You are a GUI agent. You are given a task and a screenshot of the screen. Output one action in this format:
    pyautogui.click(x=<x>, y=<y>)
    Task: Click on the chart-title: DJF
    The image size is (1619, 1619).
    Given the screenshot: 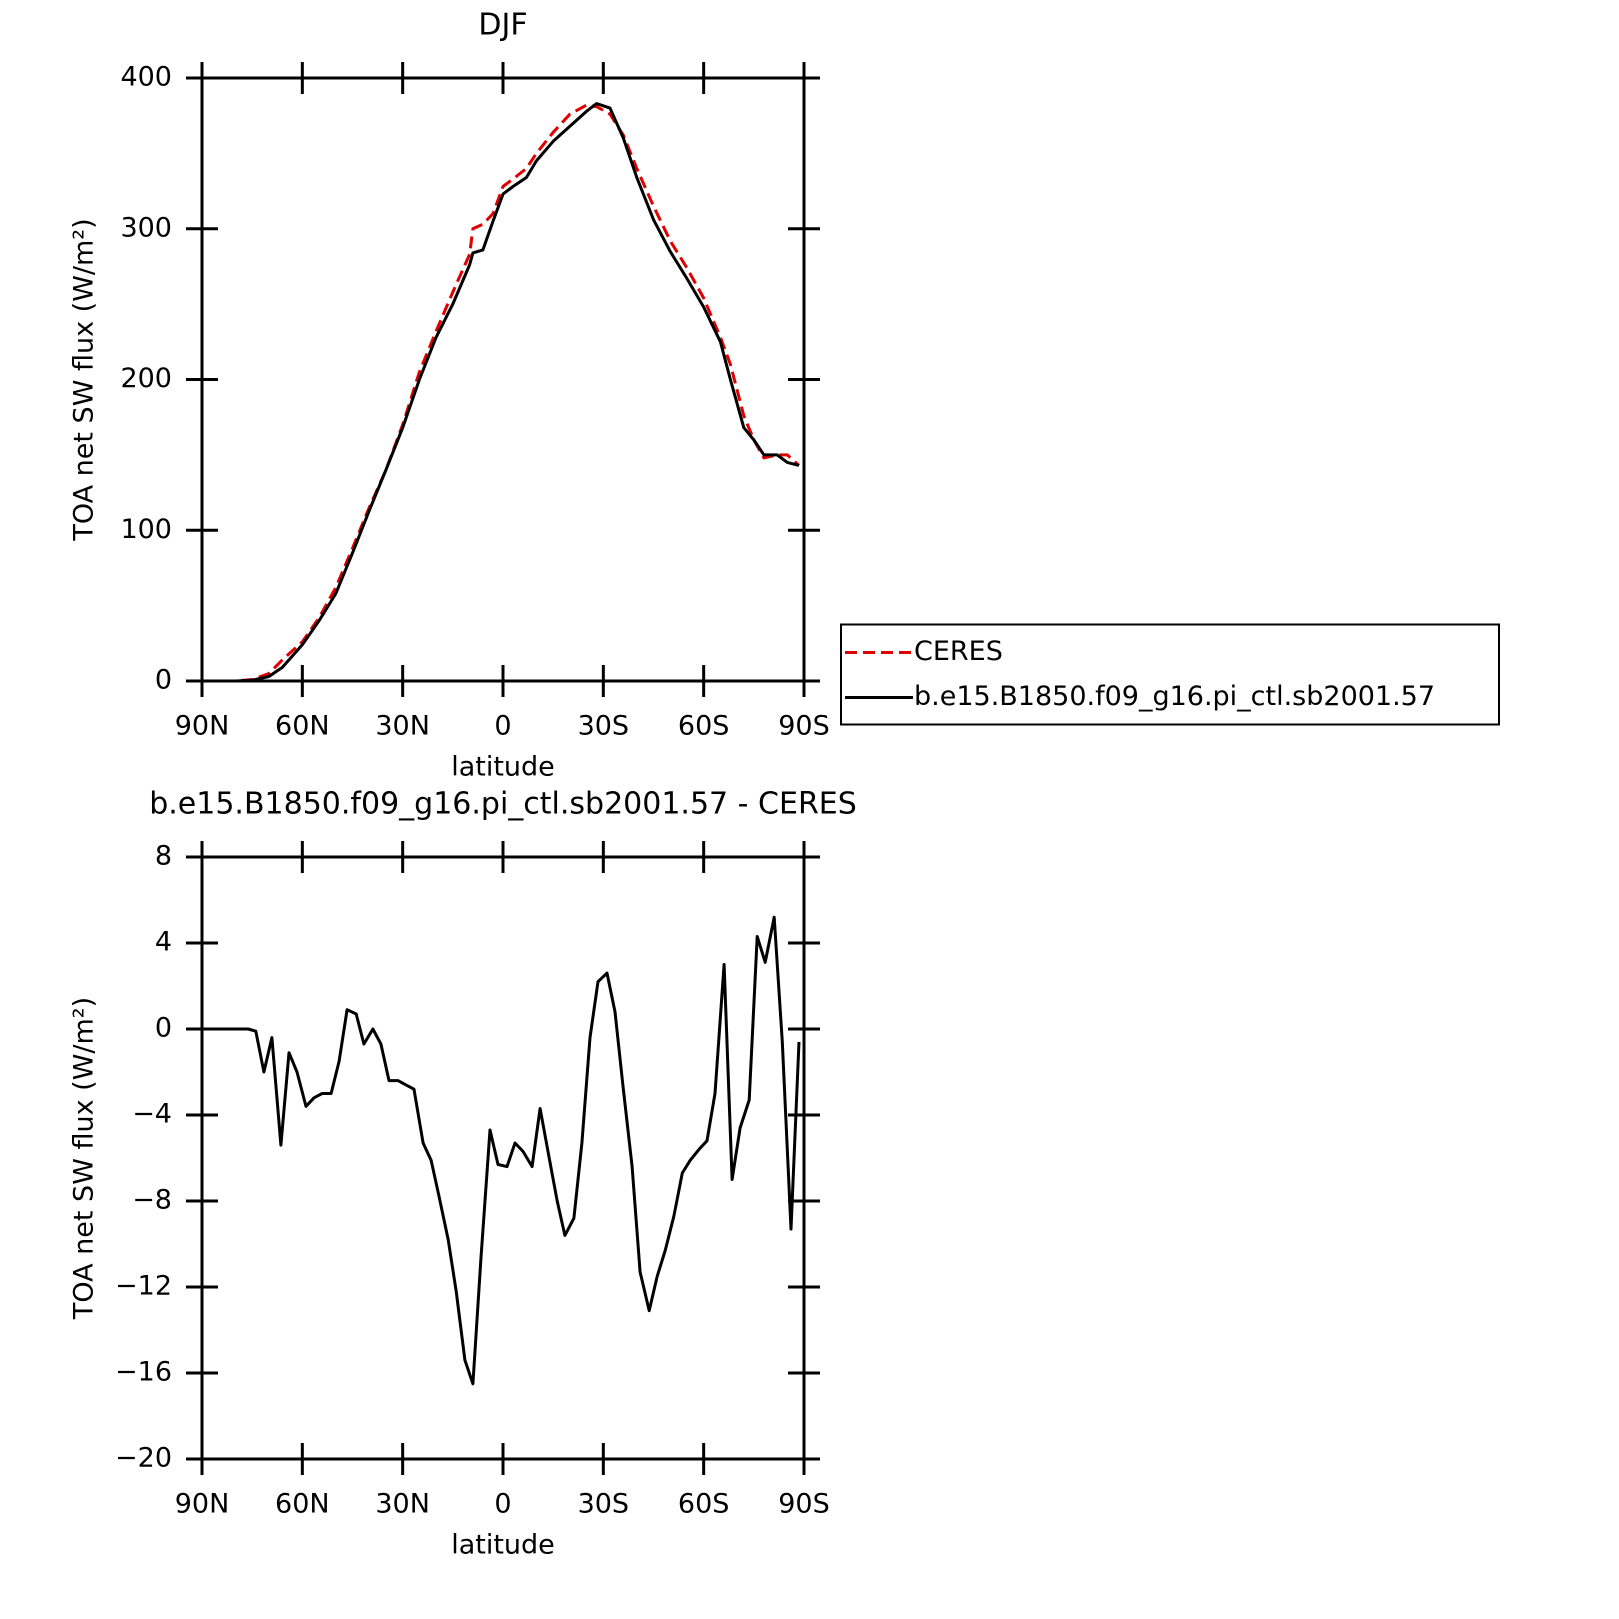 What is the action you would take?
    pyautogui.click(x=502, y=25)
    